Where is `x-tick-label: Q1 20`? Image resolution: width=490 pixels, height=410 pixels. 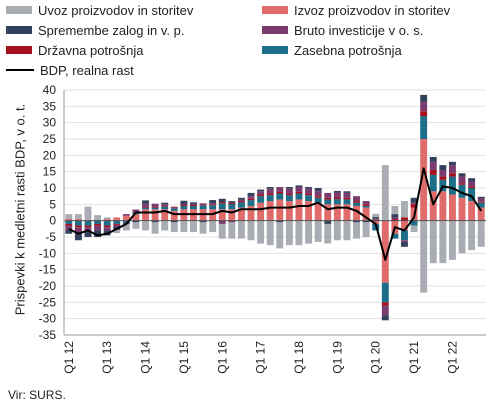
x-tick-label: Q1 20 is located at coordinates (376, 357).